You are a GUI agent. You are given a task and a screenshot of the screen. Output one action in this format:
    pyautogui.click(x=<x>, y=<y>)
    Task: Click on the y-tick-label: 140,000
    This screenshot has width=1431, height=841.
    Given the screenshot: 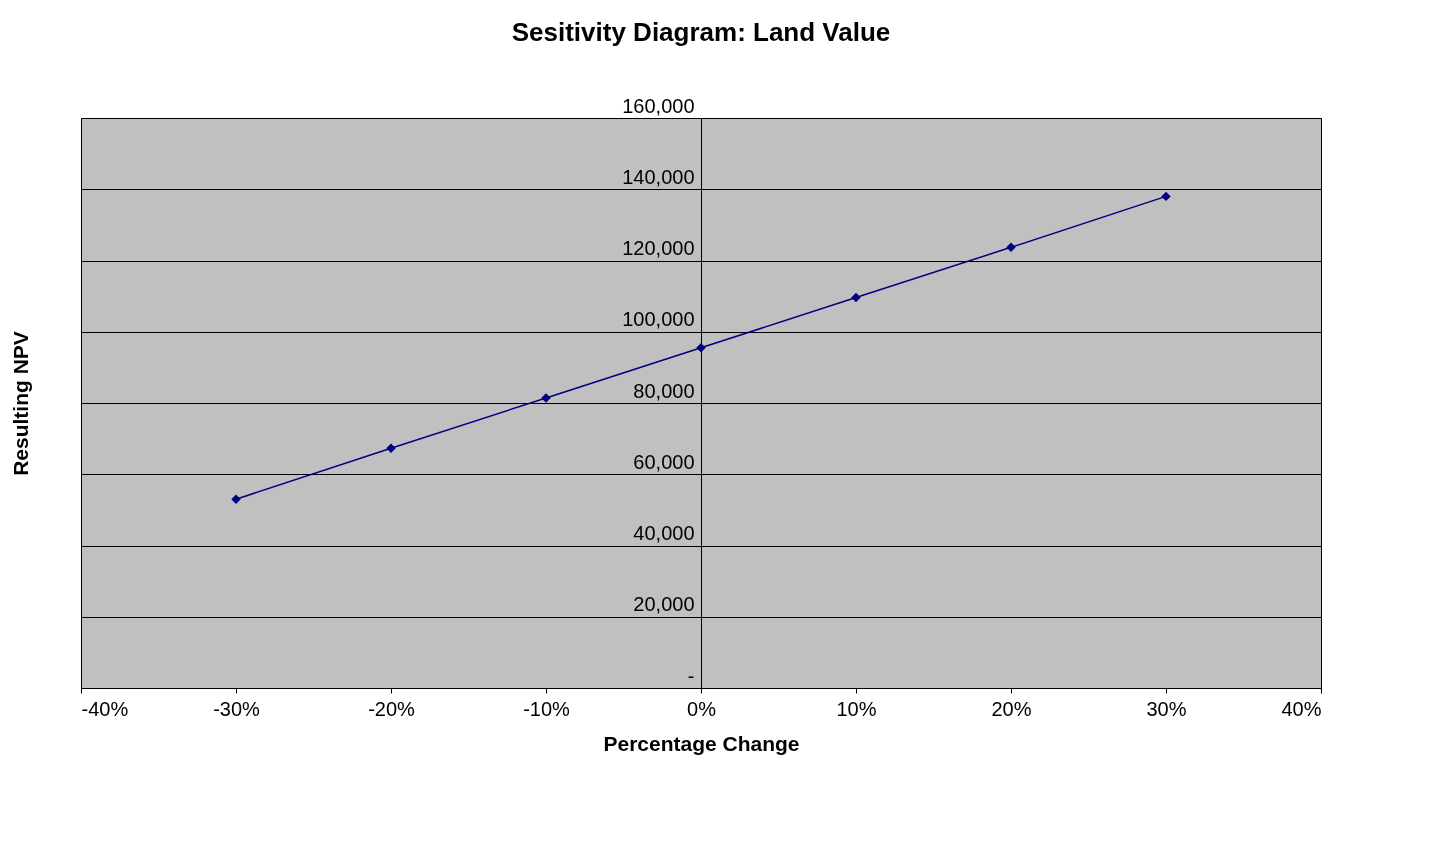 What is the action you would take?
    pyautogui.click(x=658, y=176)
    